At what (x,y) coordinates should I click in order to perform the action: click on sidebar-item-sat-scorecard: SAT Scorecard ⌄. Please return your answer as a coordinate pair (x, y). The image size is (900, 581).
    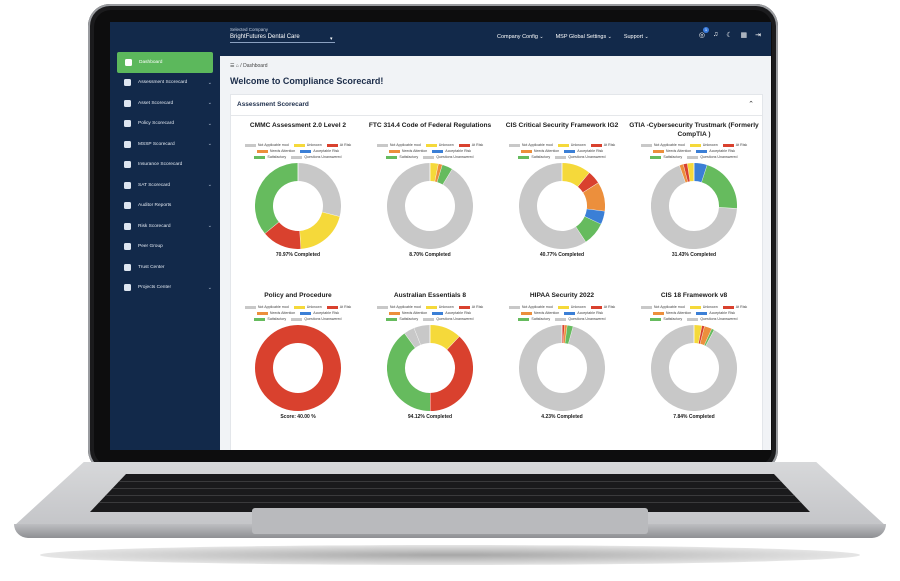
    Looking at the image, I should click on (165, 185).